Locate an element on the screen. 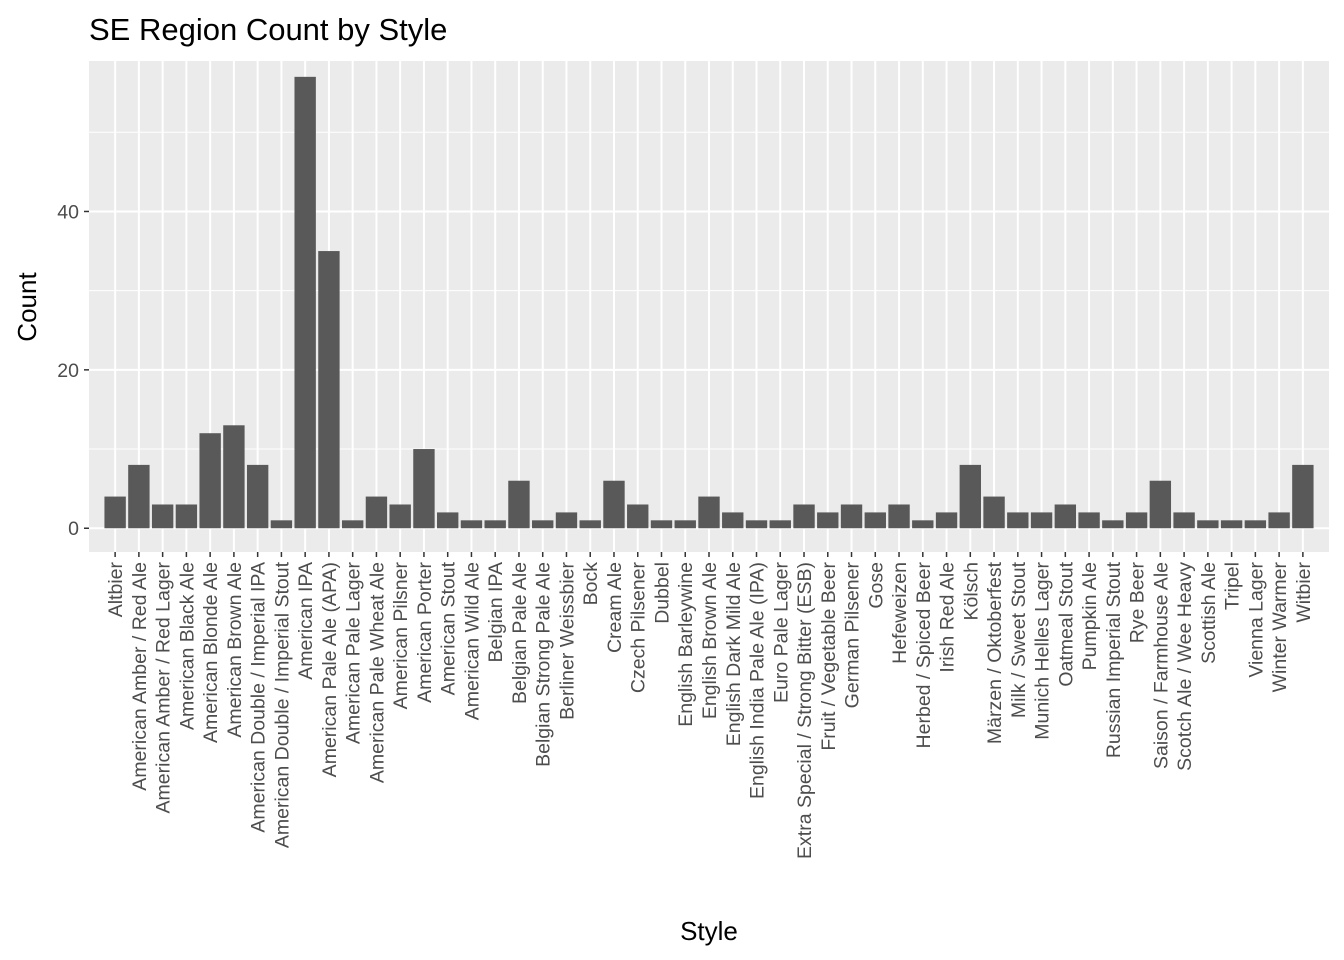 This screenshot has height=960, width=1344. x-tick-label: Kölsch is located at coordinates (971, 591).